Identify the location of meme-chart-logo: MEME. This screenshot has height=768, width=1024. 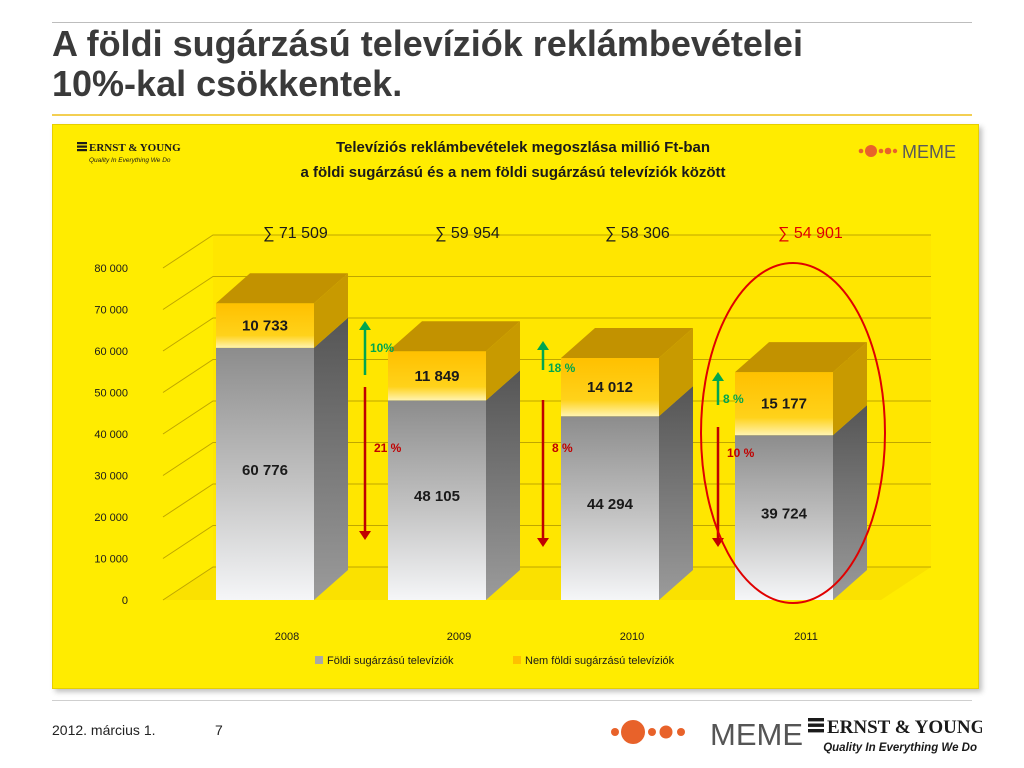
(907, 152).